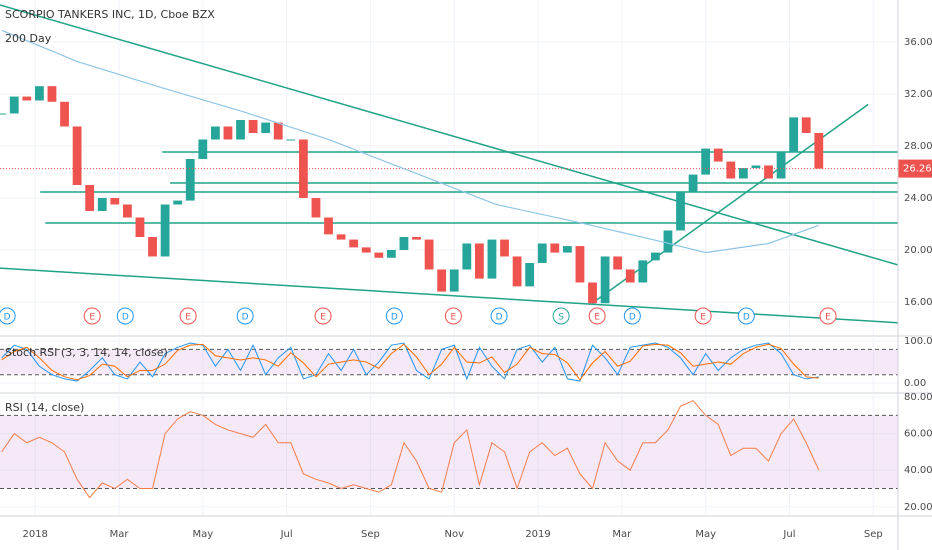 This screenshot has width=932, height=550. What do you see at coordinates (44, 407) in the screenshot?
I see `pane-title: RSI (14, close)` at bounding box center [44, 407].